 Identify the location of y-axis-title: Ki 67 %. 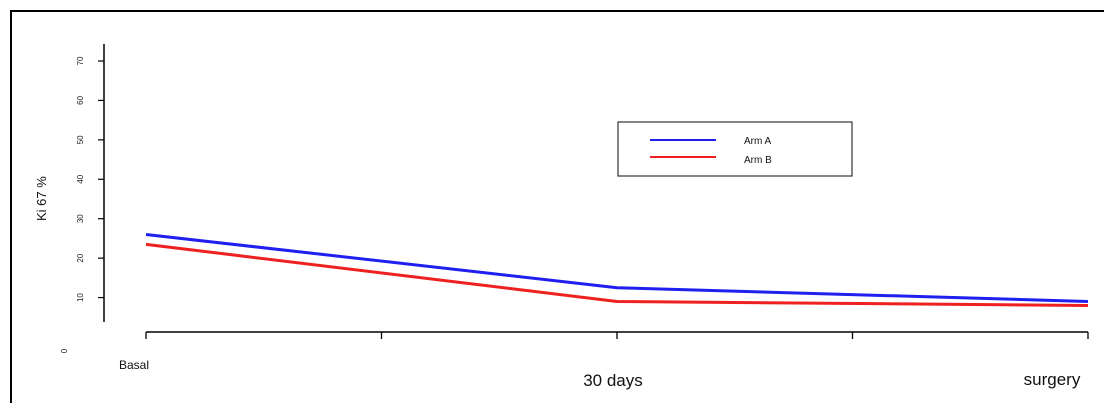
(41, 198).